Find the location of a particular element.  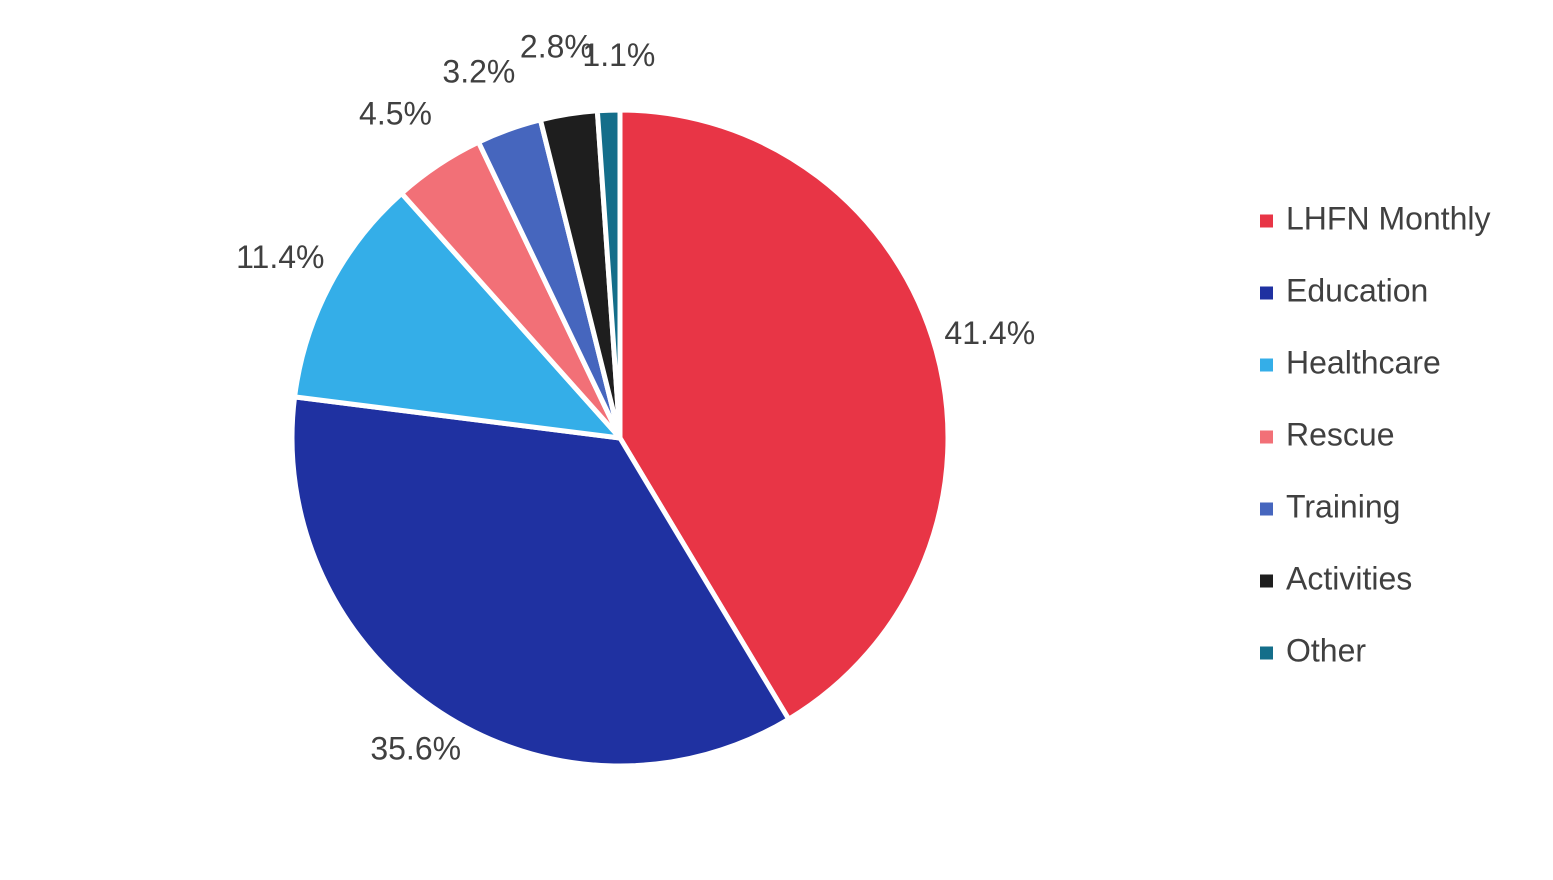

legend-label-healthcare: Healthcare is located at coordinates (1363, 362).